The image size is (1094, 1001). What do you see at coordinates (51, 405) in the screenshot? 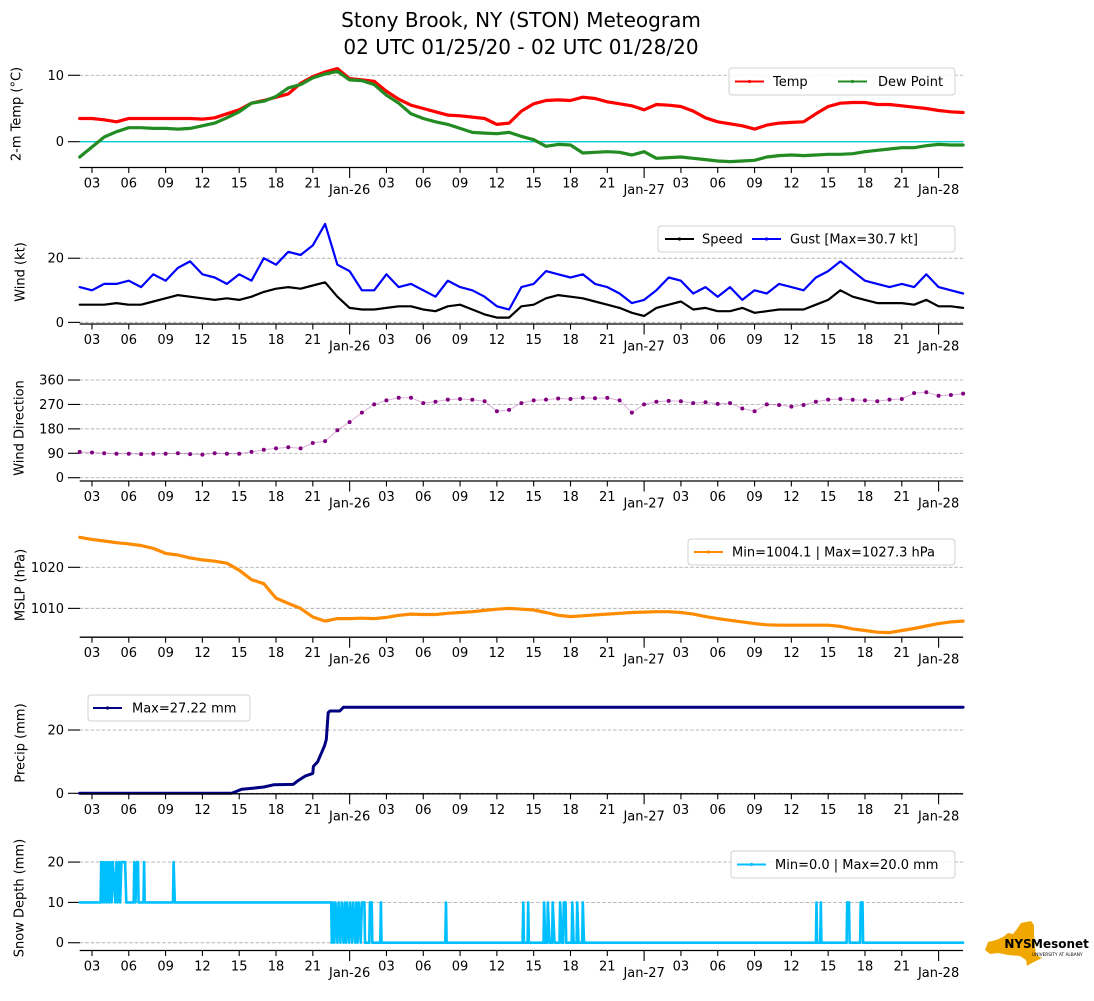
I see `y-tick-label: 270` at bounding box center [51, 405].